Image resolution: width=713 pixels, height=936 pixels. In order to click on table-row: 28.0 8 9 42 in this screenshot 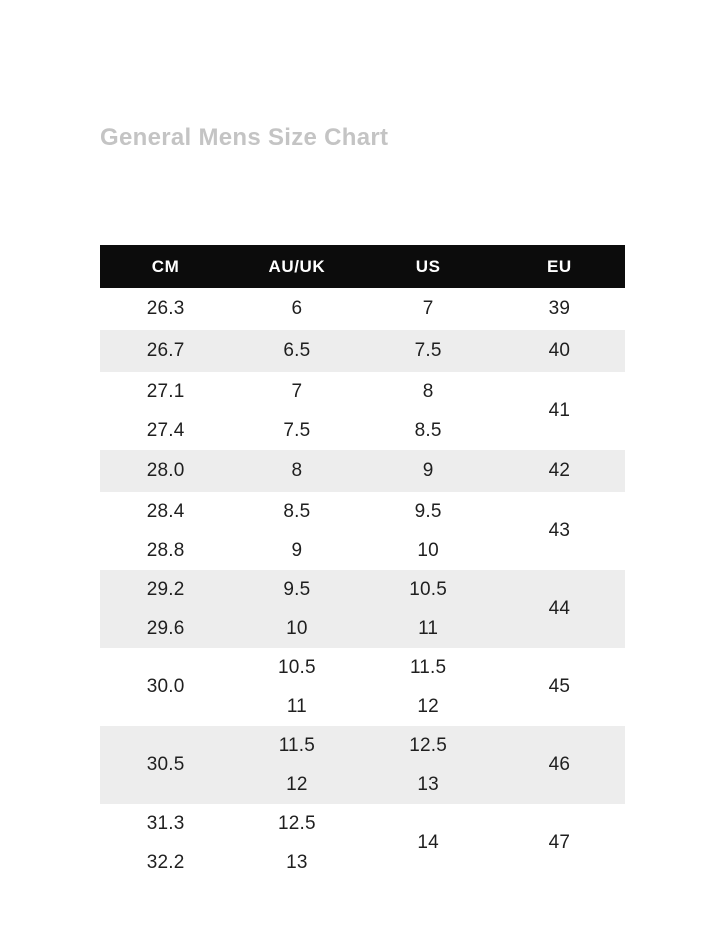, I will do `click(362, 471)`.